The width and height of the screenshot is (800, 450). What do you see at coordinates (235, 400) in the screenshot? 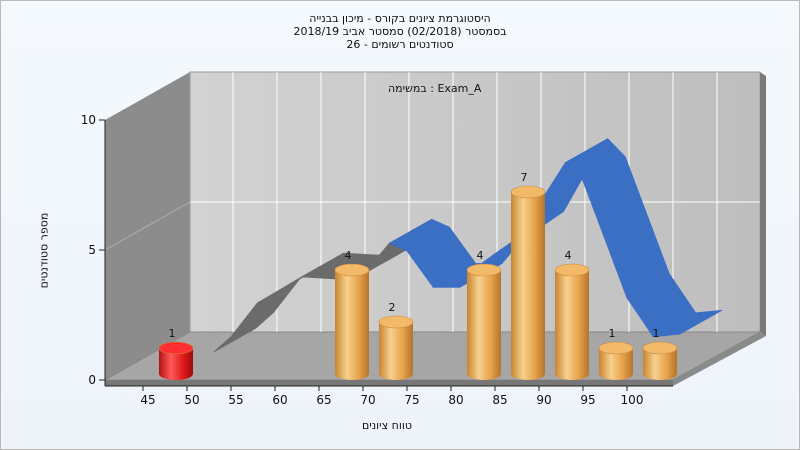
I see `x-tick-label: 55` at bounding box center [235, 400].